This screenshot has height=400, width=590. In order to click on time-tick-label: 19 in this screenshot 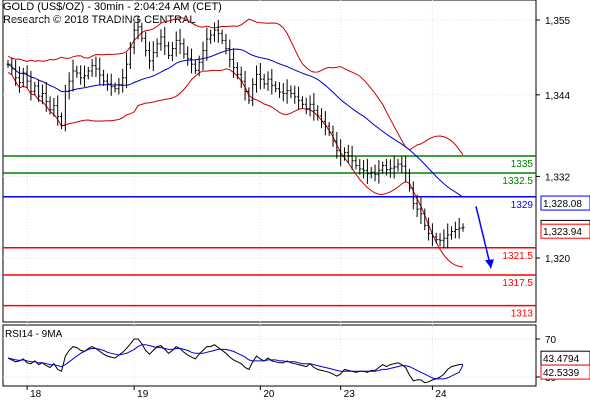, I will do `click(143, 394)`.